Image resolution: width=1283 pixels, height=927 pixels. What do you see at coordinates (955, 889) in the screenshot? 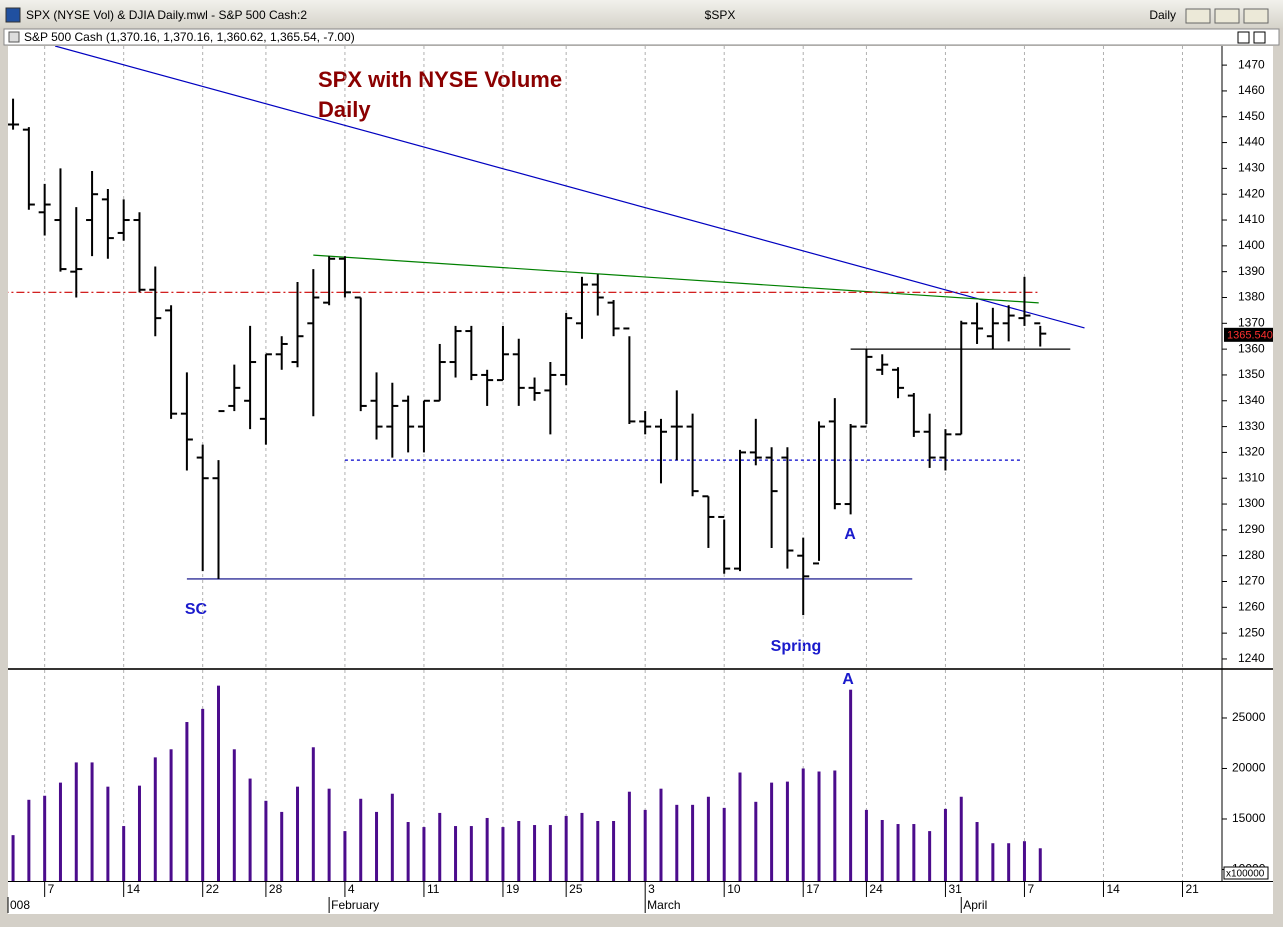
I see `x-tick-label: 31` at bounding box center [955, 889].